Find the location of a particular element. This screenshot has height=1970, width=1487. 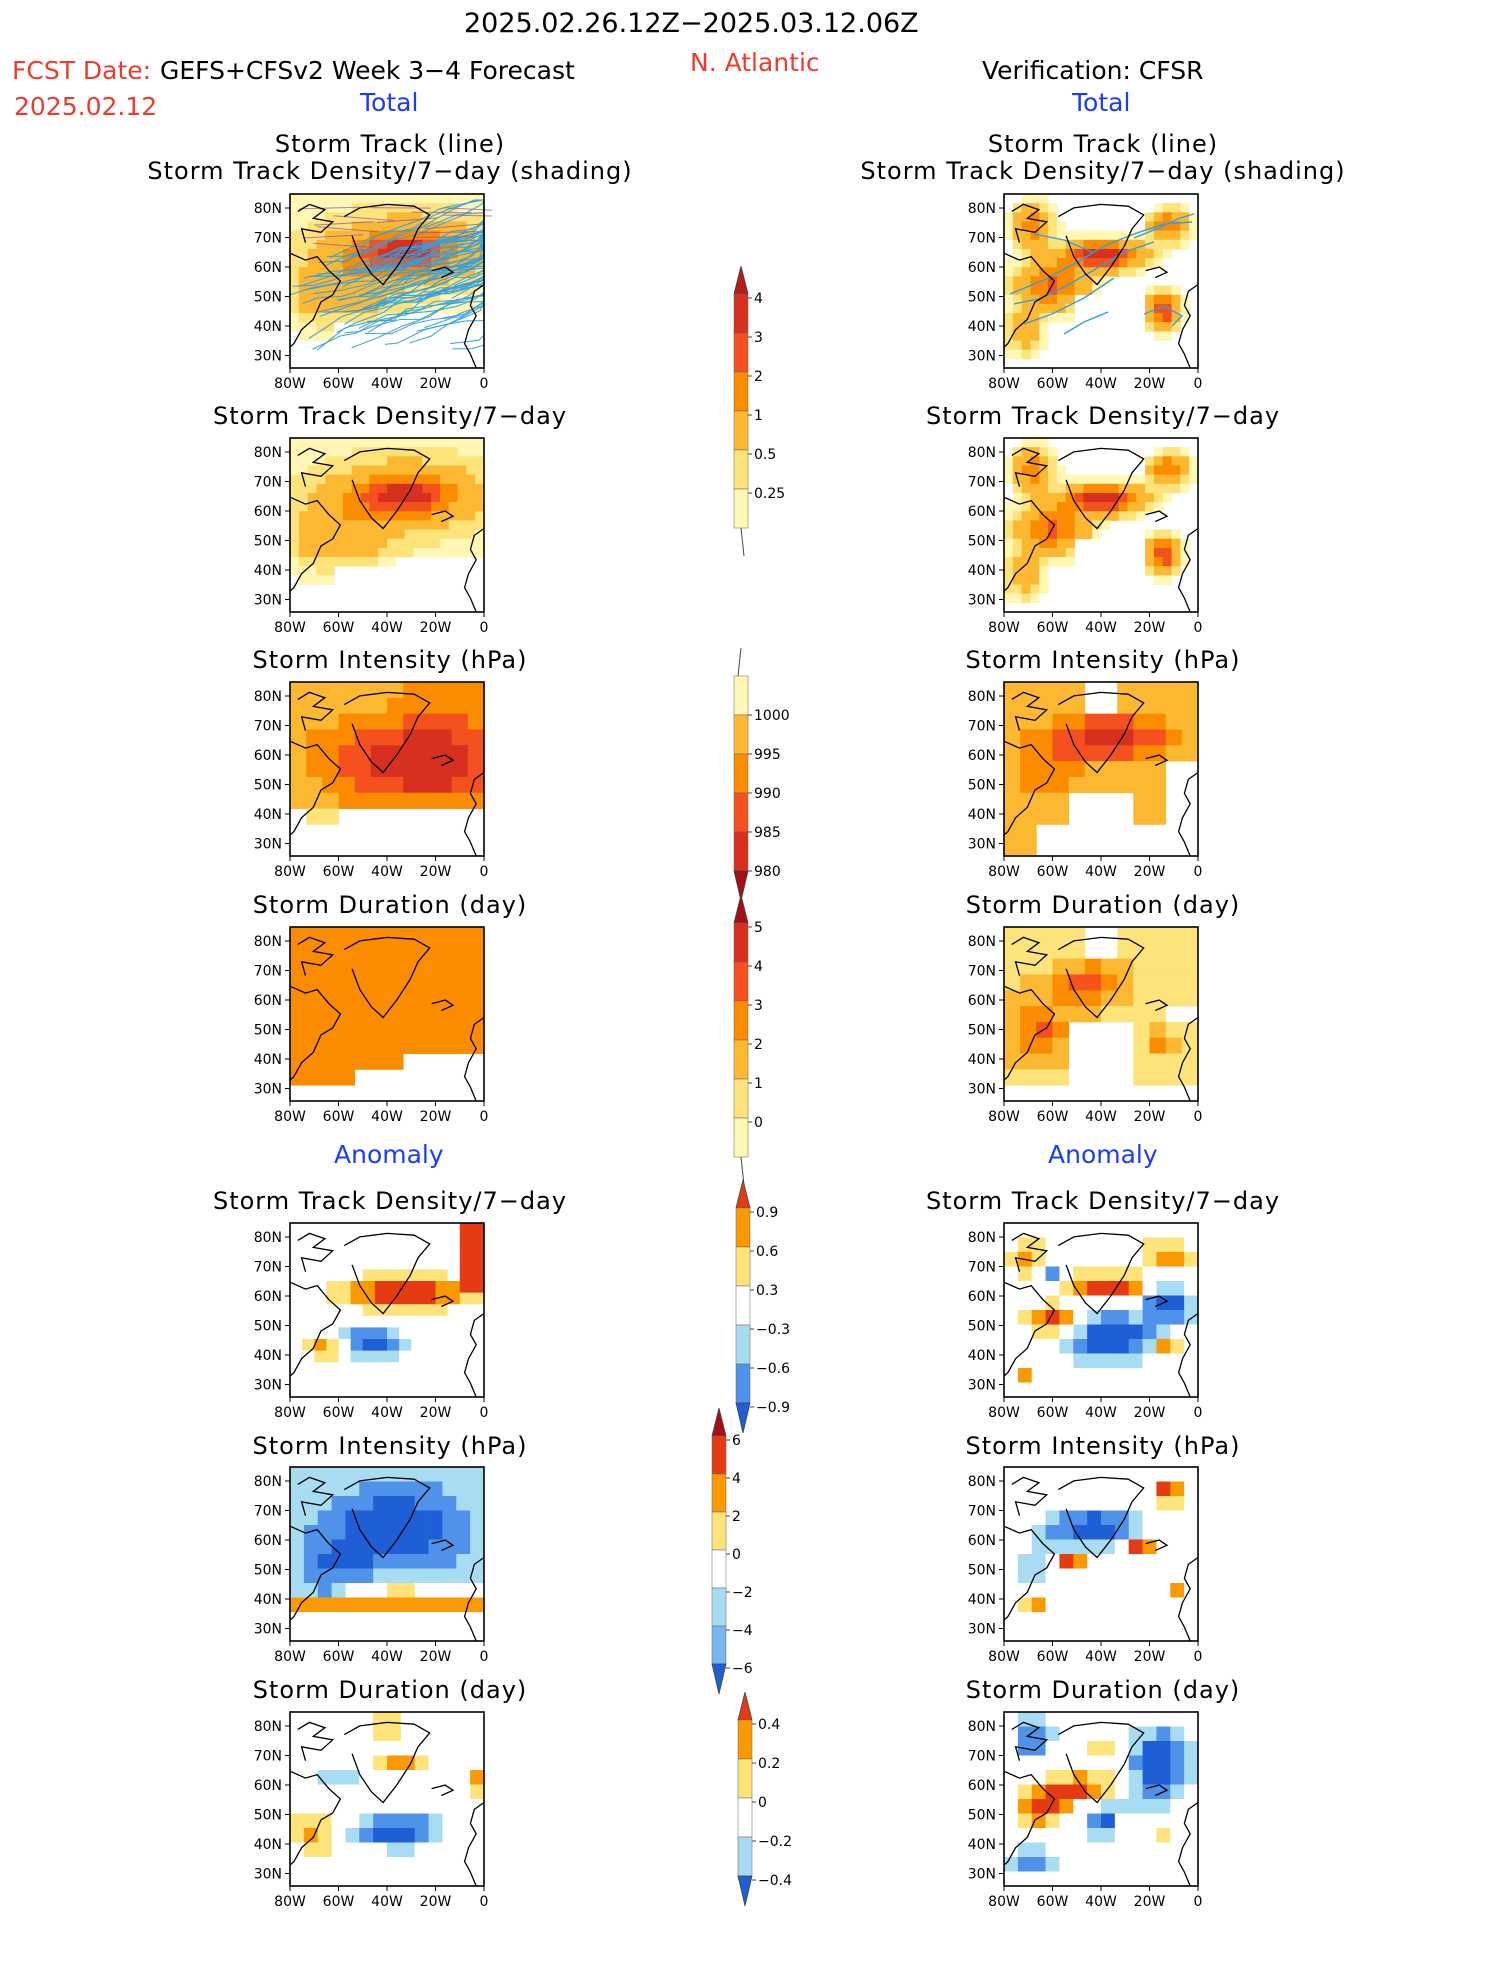

colorbar-label: −0.4 is located at coordinates (775, 1881).